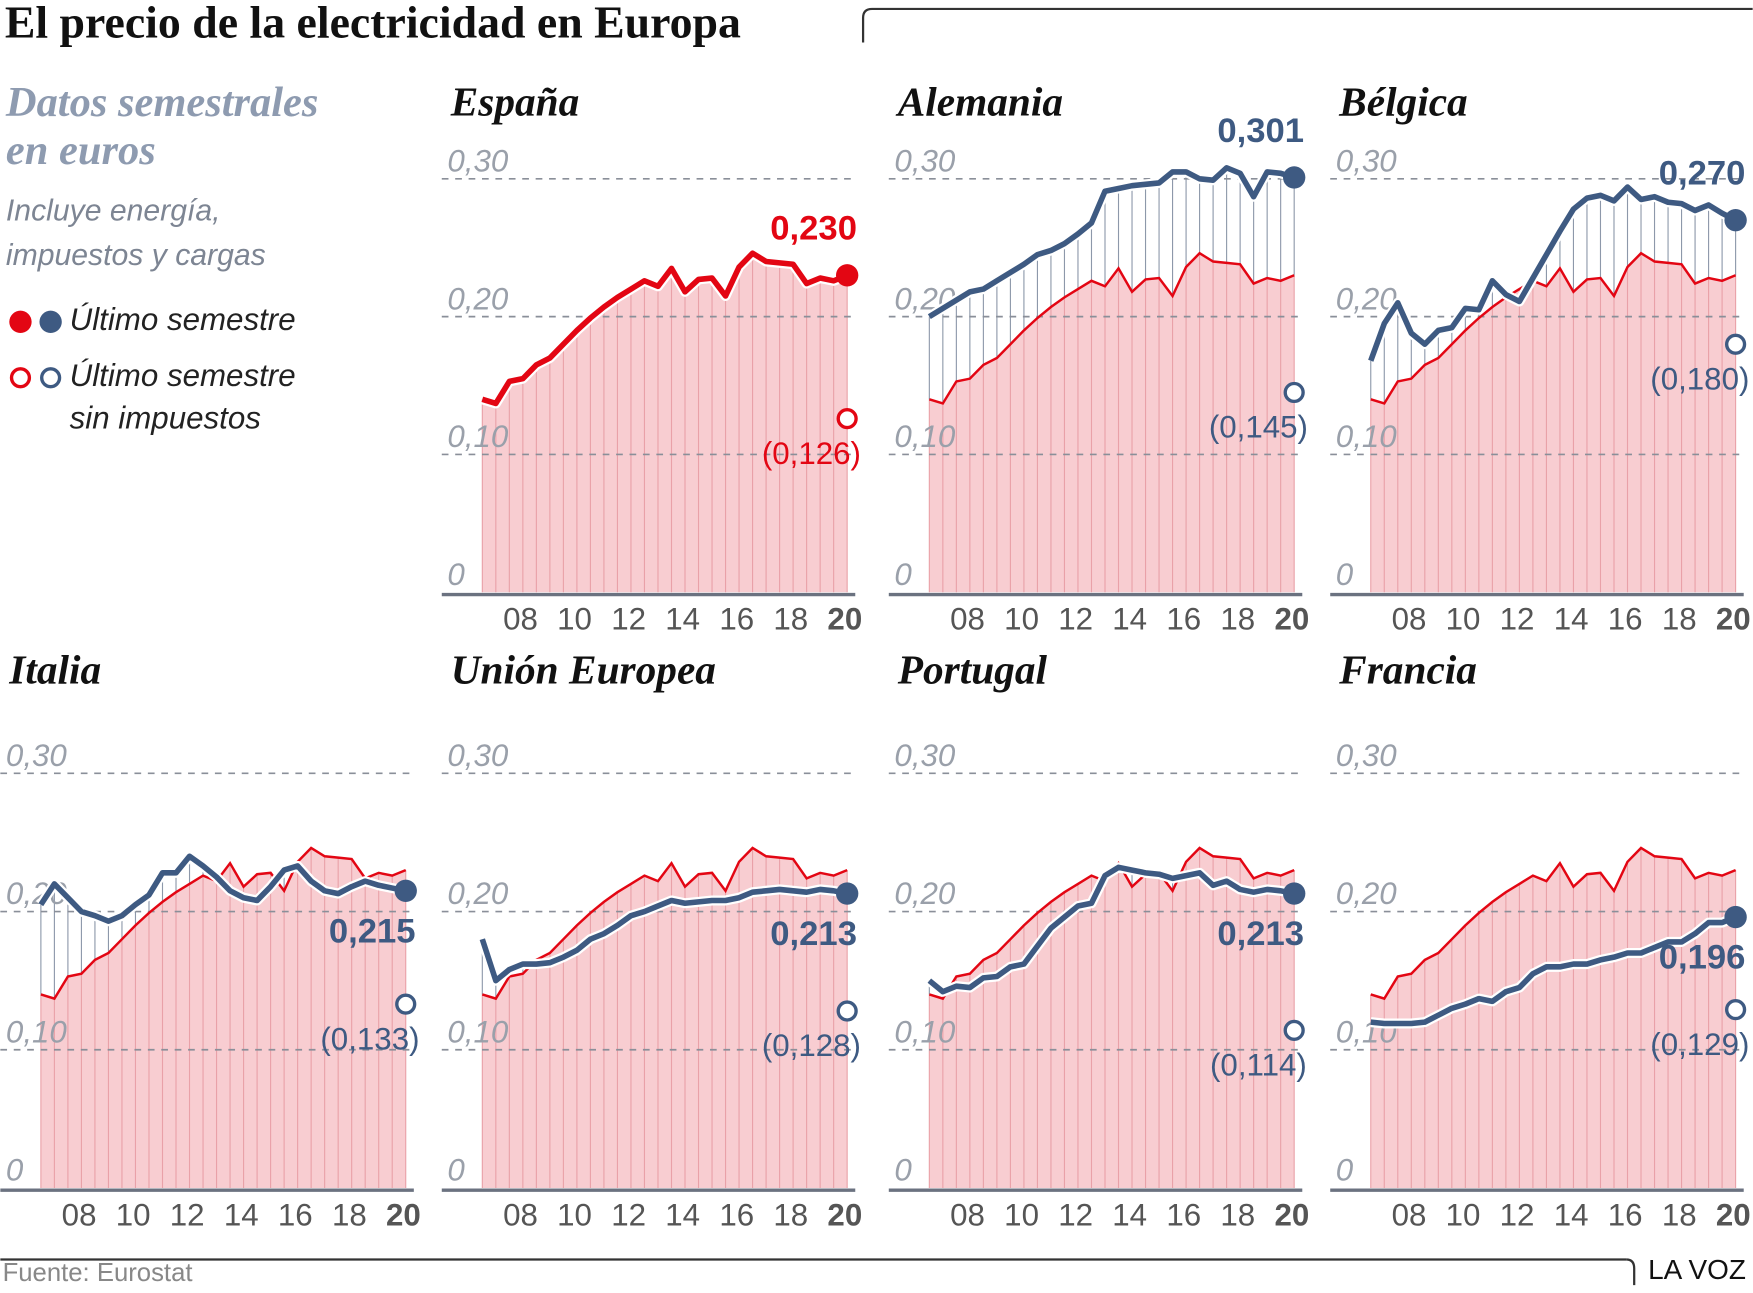 The width and height of the screenshot is (1753, 1293). I want to click on panel-title: Alemania, so click(979, 102).